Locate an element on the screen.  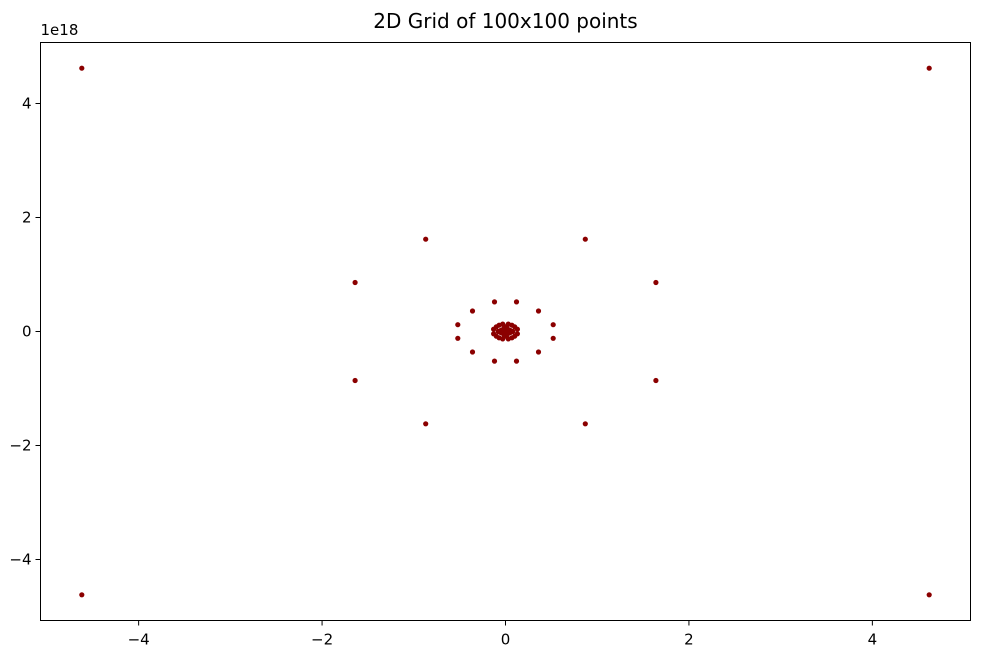
x-tick-label: 4 is located at coordinates (873, 638).